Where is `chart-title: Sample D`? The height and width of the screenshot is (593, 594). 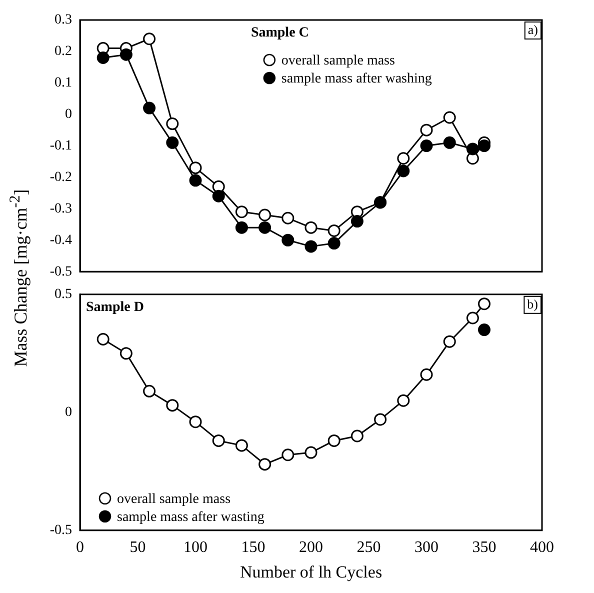 chart-title: Sample D is located at coordinates (115, 308).